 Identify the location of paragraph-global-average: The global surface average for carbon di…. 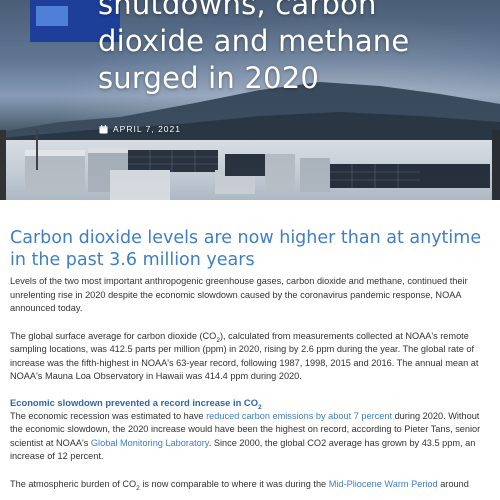
(250, 357).